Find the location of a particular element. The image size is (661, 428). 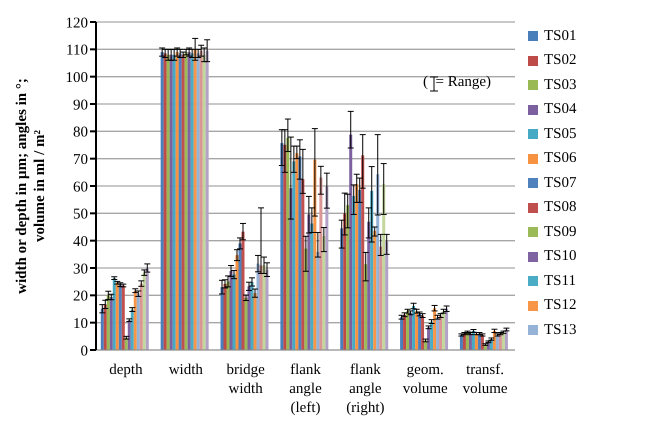

legend-label: TS06 is located at coordinates (560, 159).